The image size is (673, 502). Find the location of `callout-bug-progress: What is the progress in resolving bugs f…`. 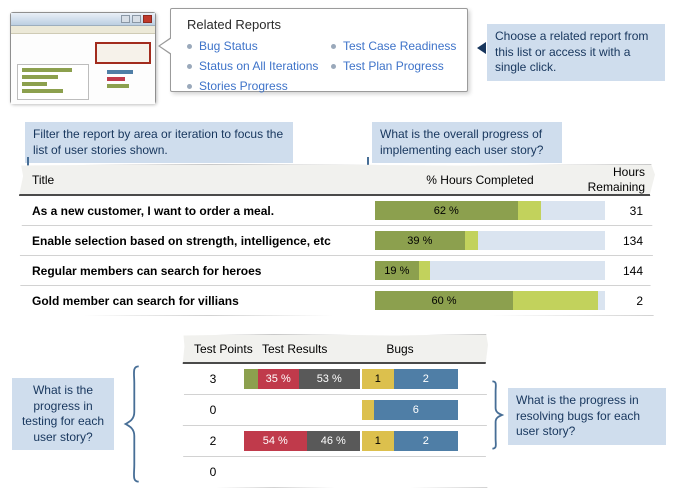

callout-bug-progress: What is the progress in resolving bugs f… is located at coordinates (587, 416).